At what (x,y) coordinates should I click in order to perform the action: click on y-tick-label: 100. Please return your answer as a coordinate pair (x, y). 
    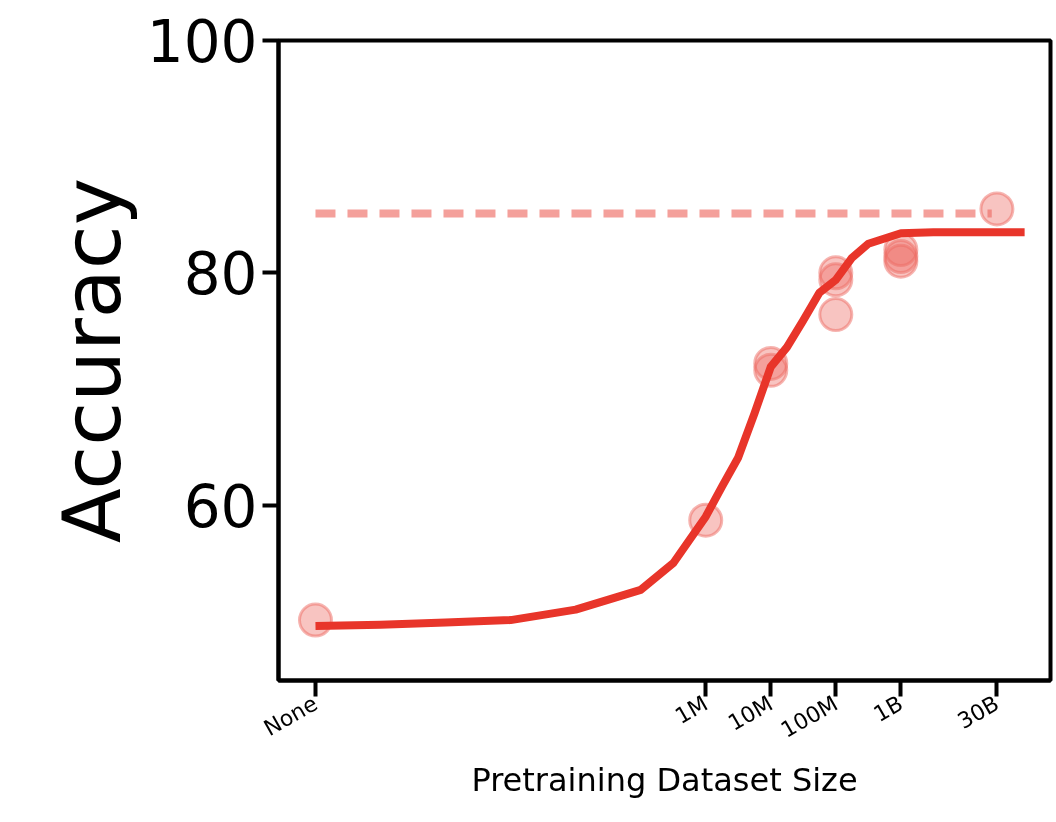
    Looking at the image, I should click on (202, 42).